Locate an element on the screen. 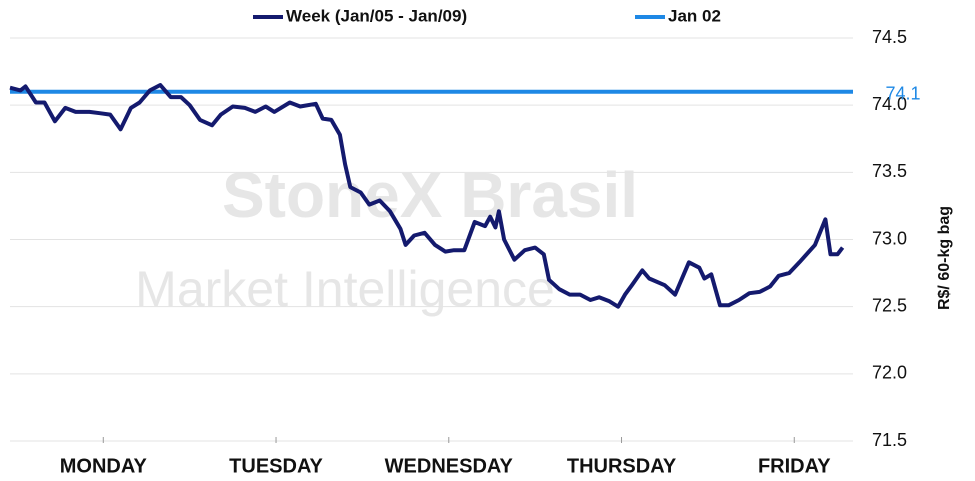  y-axis-title: R$/ 60-kg bag is located at coordinates (944, 258).